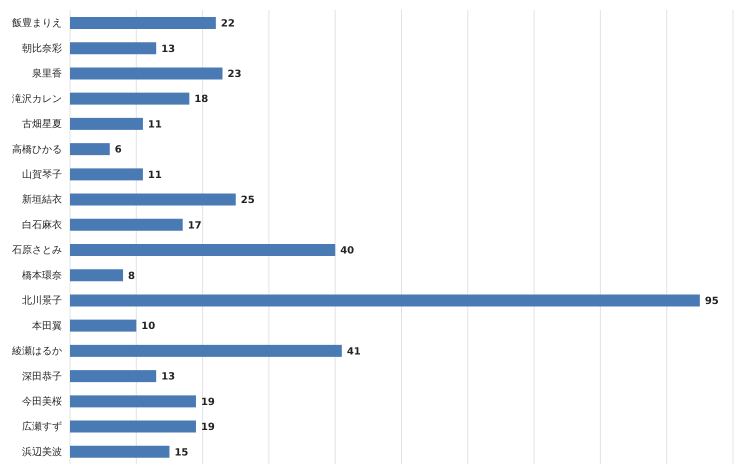 The image size is (751, 466). I want to click on data-label: 18, so click(201, 100).